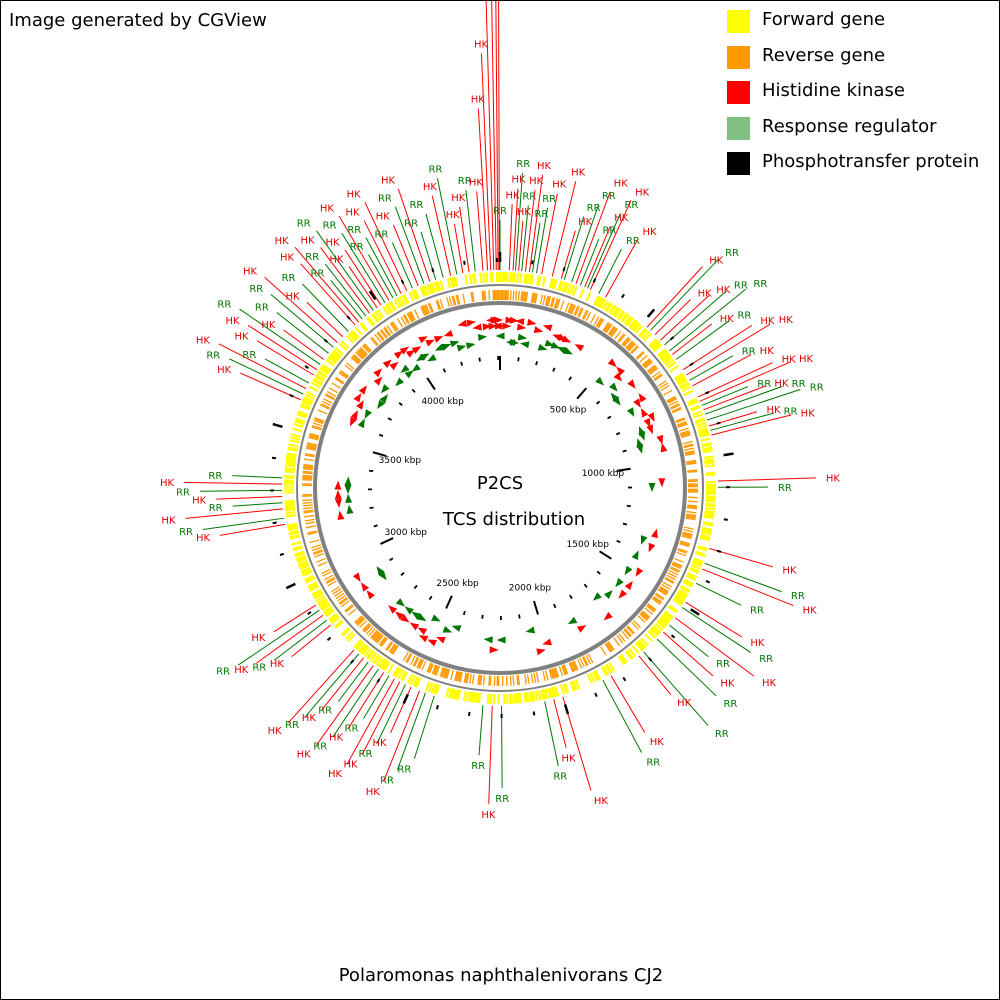  Describe the element at coordinates (513, 519) in the screenshot. I see `center-subtitle: TCS distribution` at that location.